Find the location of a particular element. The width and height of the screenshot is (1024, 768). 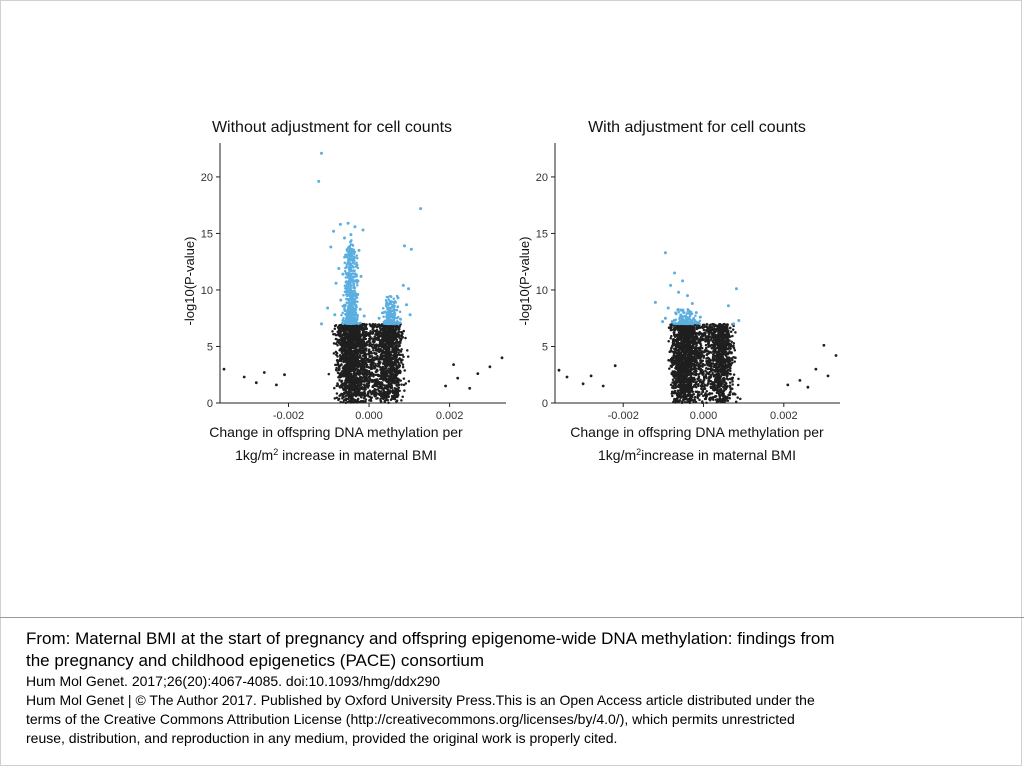

x-tick-label: 0.002 is located at coordinates (450, 416).